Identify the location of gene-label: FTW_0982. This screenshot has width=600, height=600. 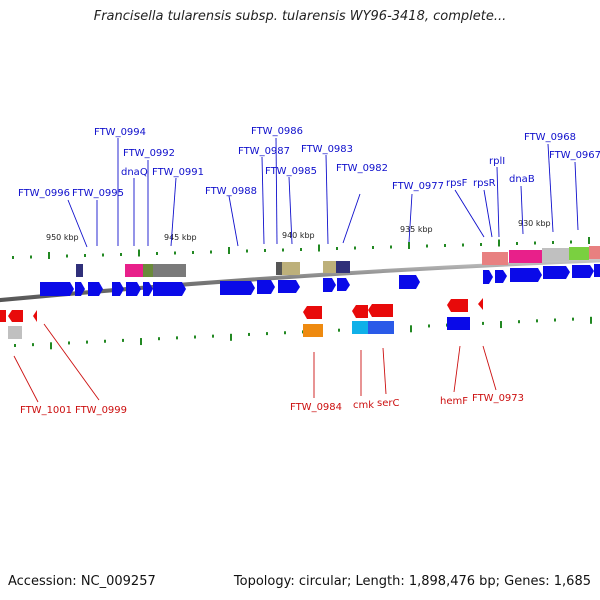
(362, 168).